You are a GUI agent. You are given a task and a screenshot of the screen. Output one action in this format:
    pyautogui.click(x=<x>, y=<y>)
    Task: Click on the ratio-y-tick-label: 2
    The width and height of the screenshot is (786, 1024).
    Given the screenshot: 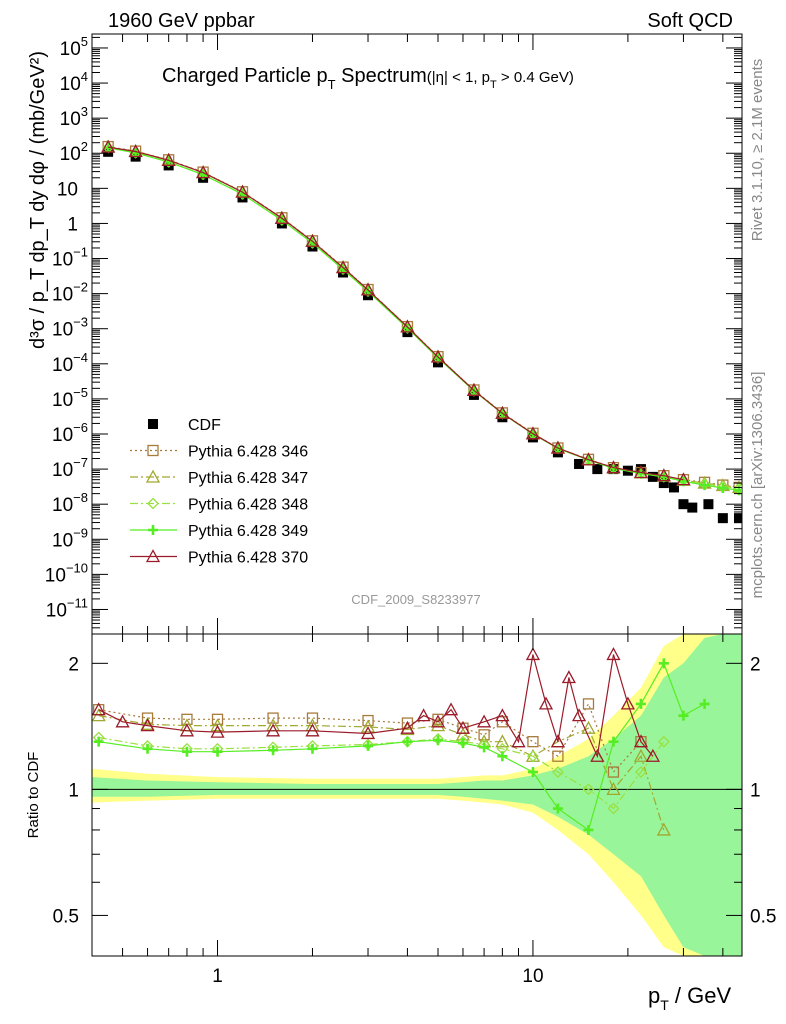 What is the action you would take?
    pyautogui.click(x=73, y=664)
    